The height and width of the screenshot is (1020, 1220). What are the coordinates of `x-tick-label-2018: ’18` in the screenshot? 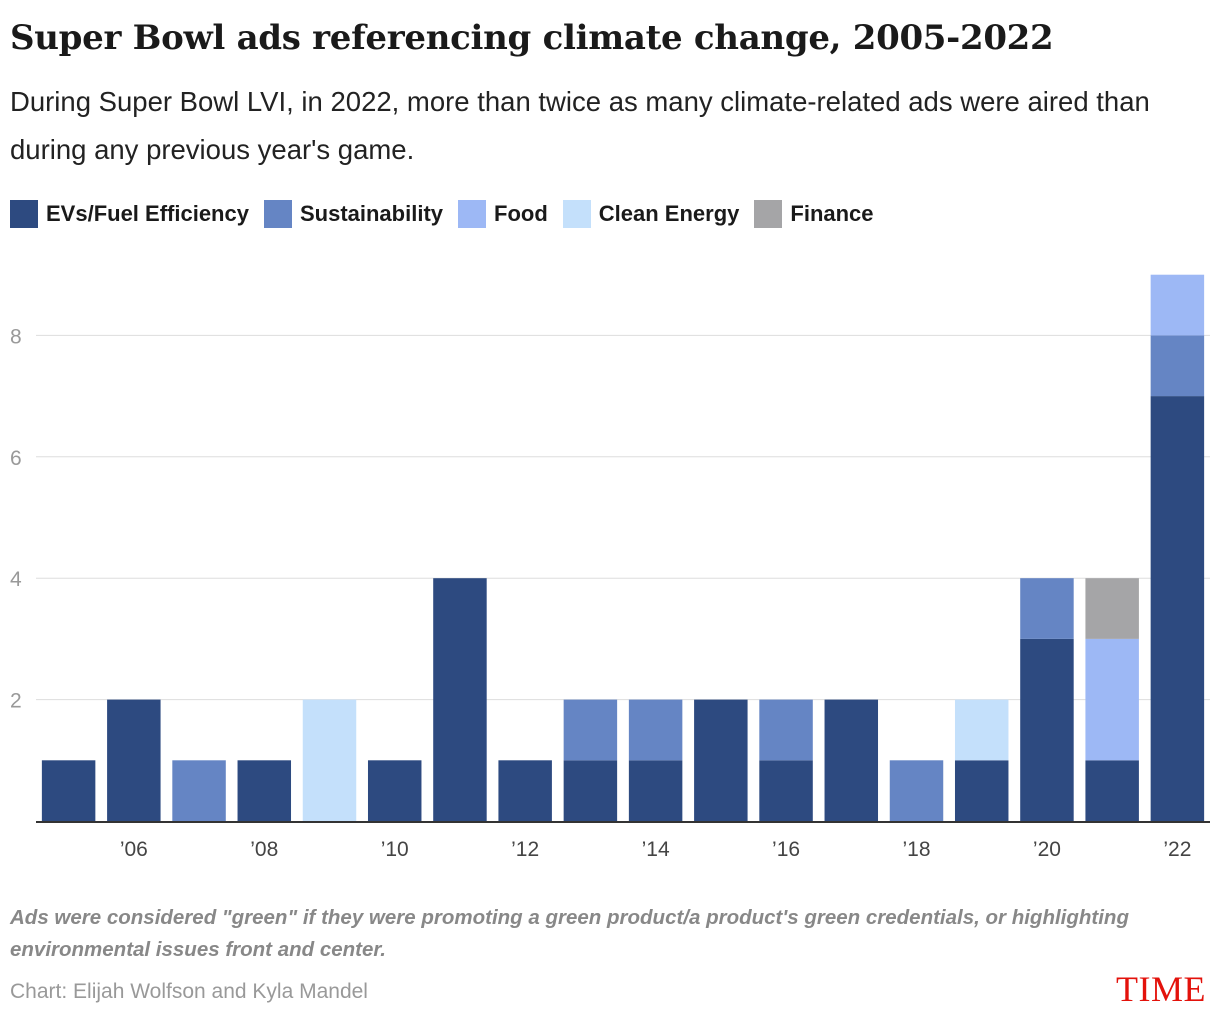 It's located at (916, 849).